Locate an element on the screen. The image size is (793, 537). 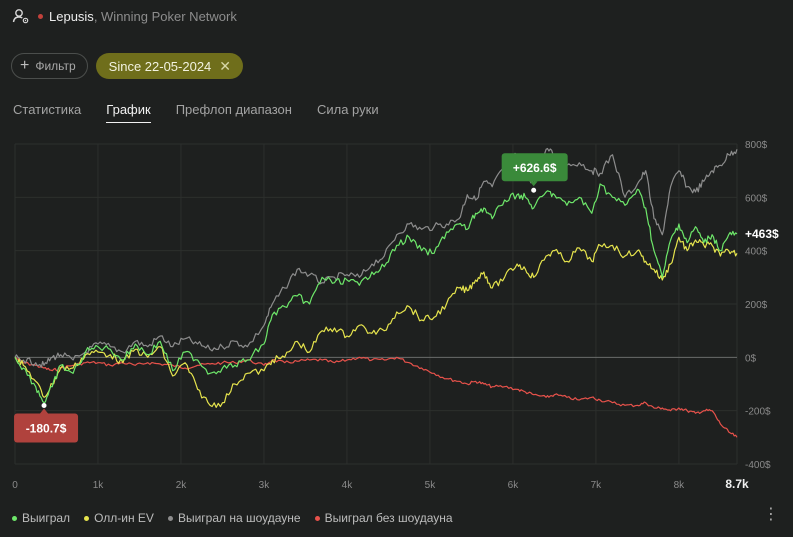
legend-item-won: Выиграл is located at coordinates (41, 518).